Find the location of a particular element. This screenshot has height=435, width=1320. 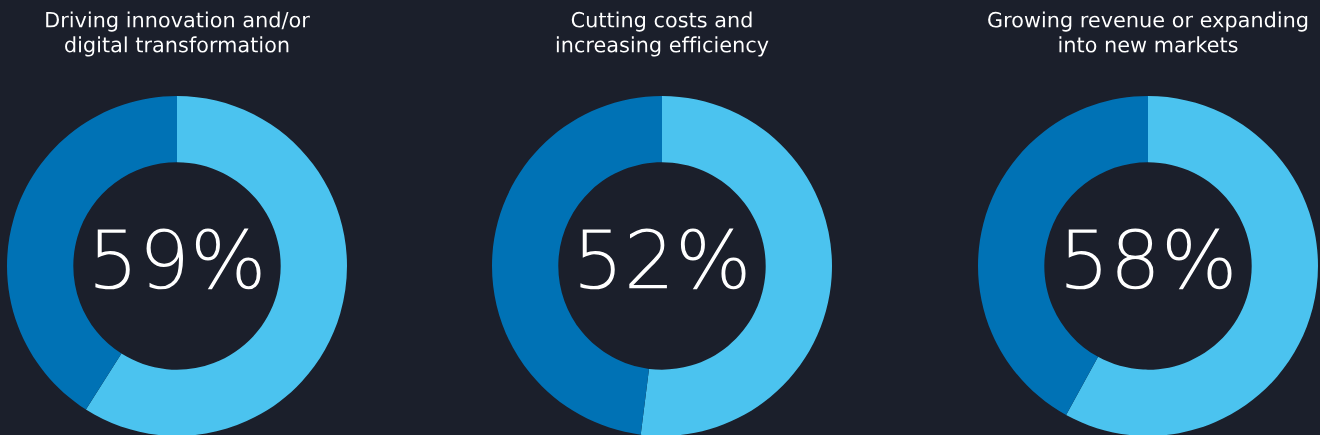

data-label: 59% is located at coordinates (178, 259).